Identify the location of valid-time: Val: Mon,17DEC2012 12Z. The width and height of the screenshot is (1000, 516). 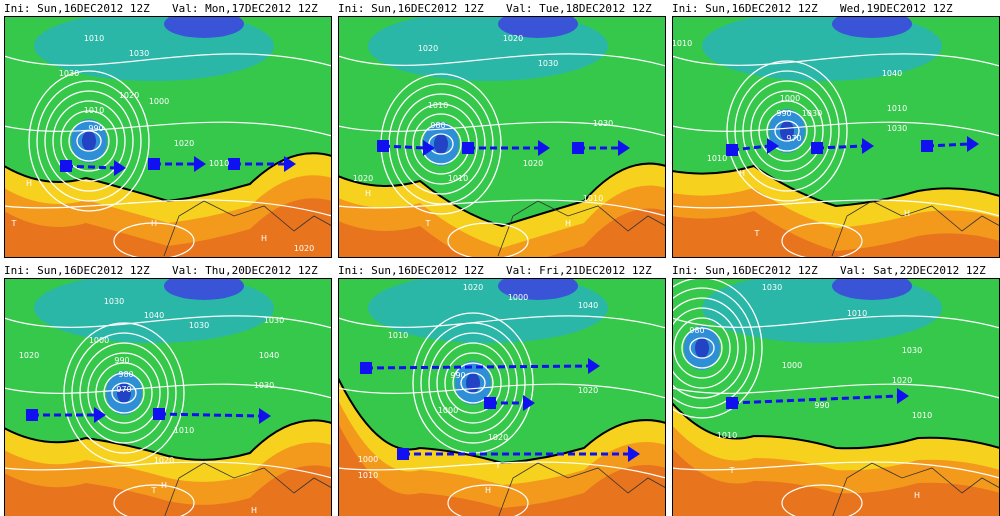
(245, 8).